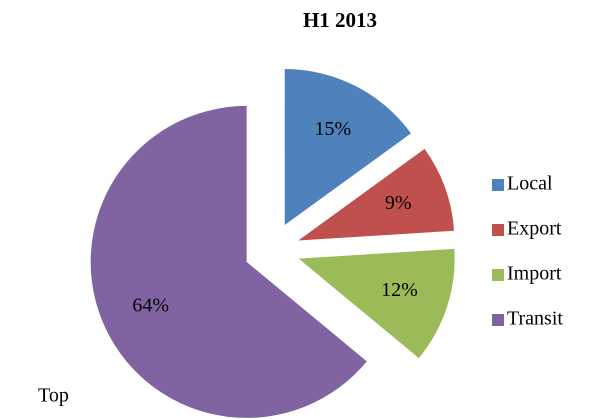  What do you see at coordinates (399, 290) in the screenshot?
I see `data-label: 12%` at bounding box center [399, 290].